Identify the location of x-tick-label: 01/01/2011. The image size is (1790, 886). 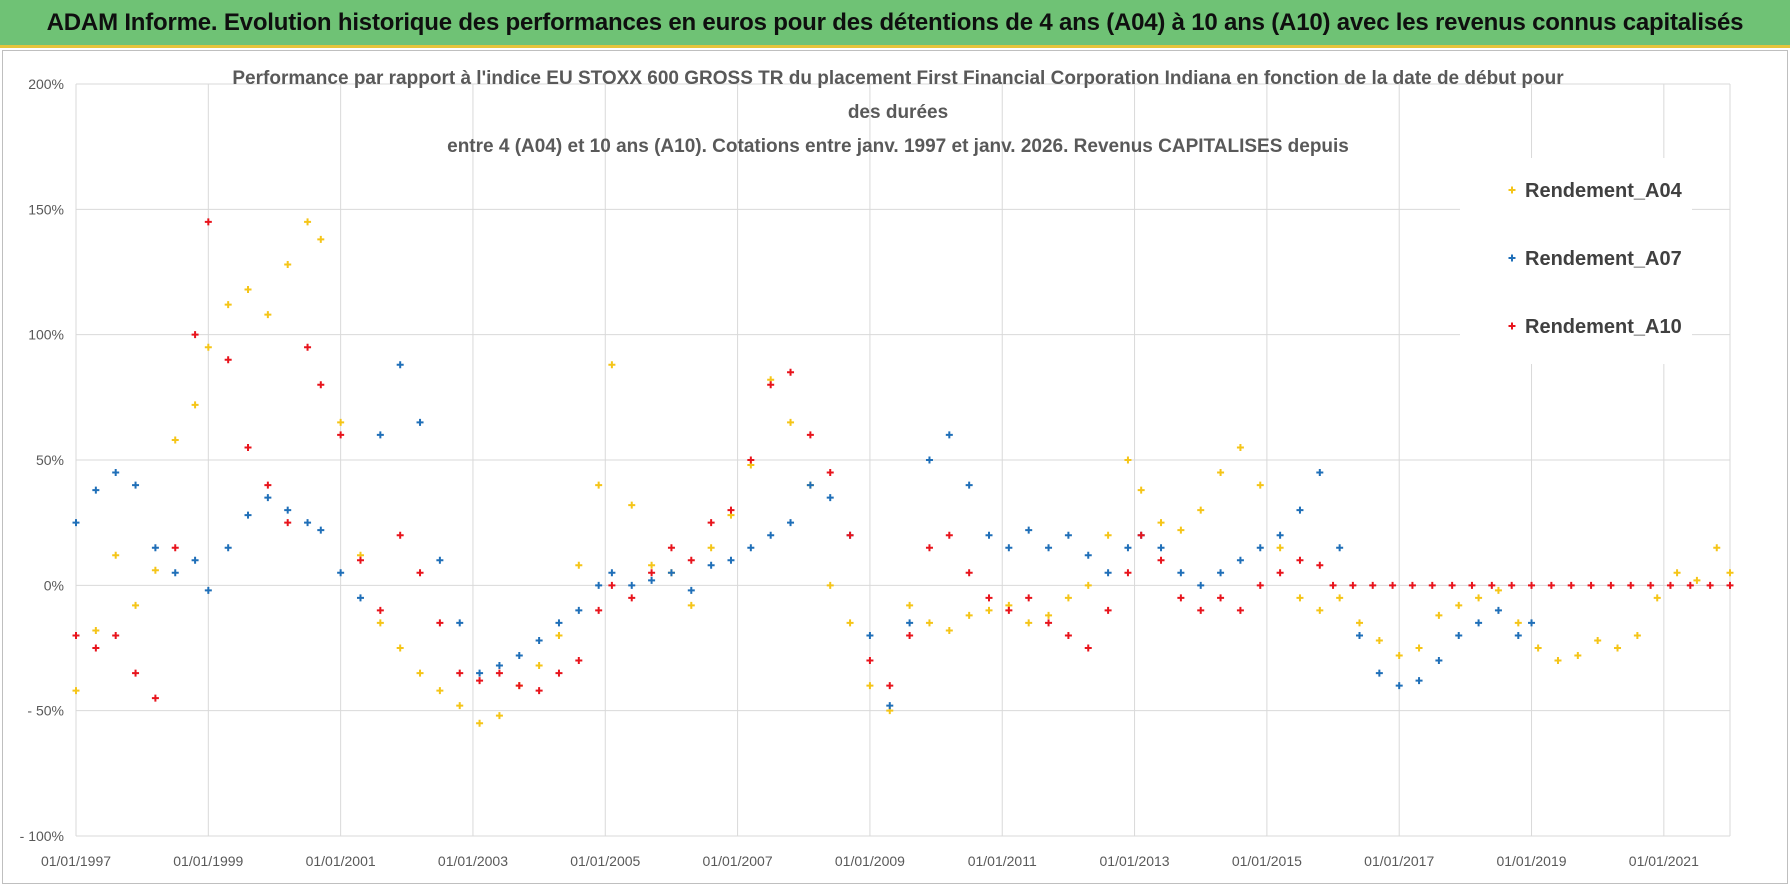
(1002, 861).